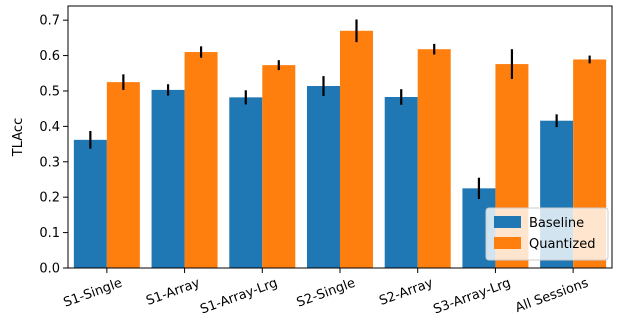 Image resolution: width=629 pixels, height=327 pixels. What do you see at coordinates (551, 296) in the screenshot?
I see `x-tick-label: All Sessions` at bounding box center [551, 296].